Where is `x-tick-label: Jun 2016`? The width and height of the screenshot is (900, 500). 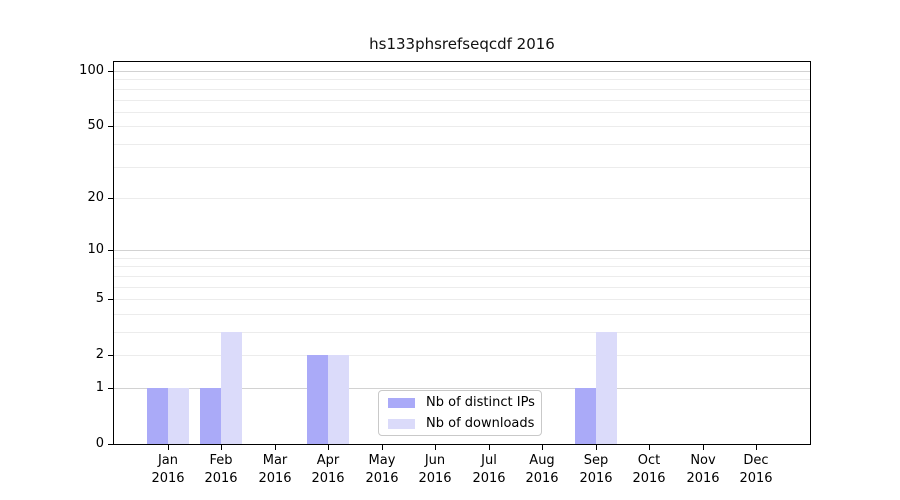
x-tick-label: Jun 2016 is located at coordinates (435, 469).